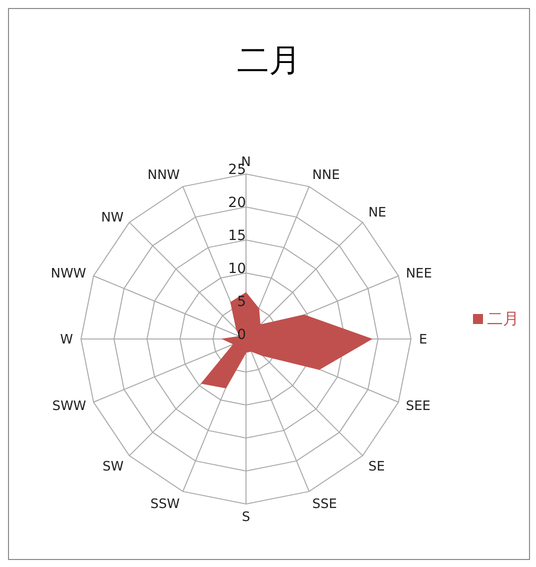  Describe the element at coordinates (237, 203) in the screenshot. I see `y-tick-label: 20` at that location.